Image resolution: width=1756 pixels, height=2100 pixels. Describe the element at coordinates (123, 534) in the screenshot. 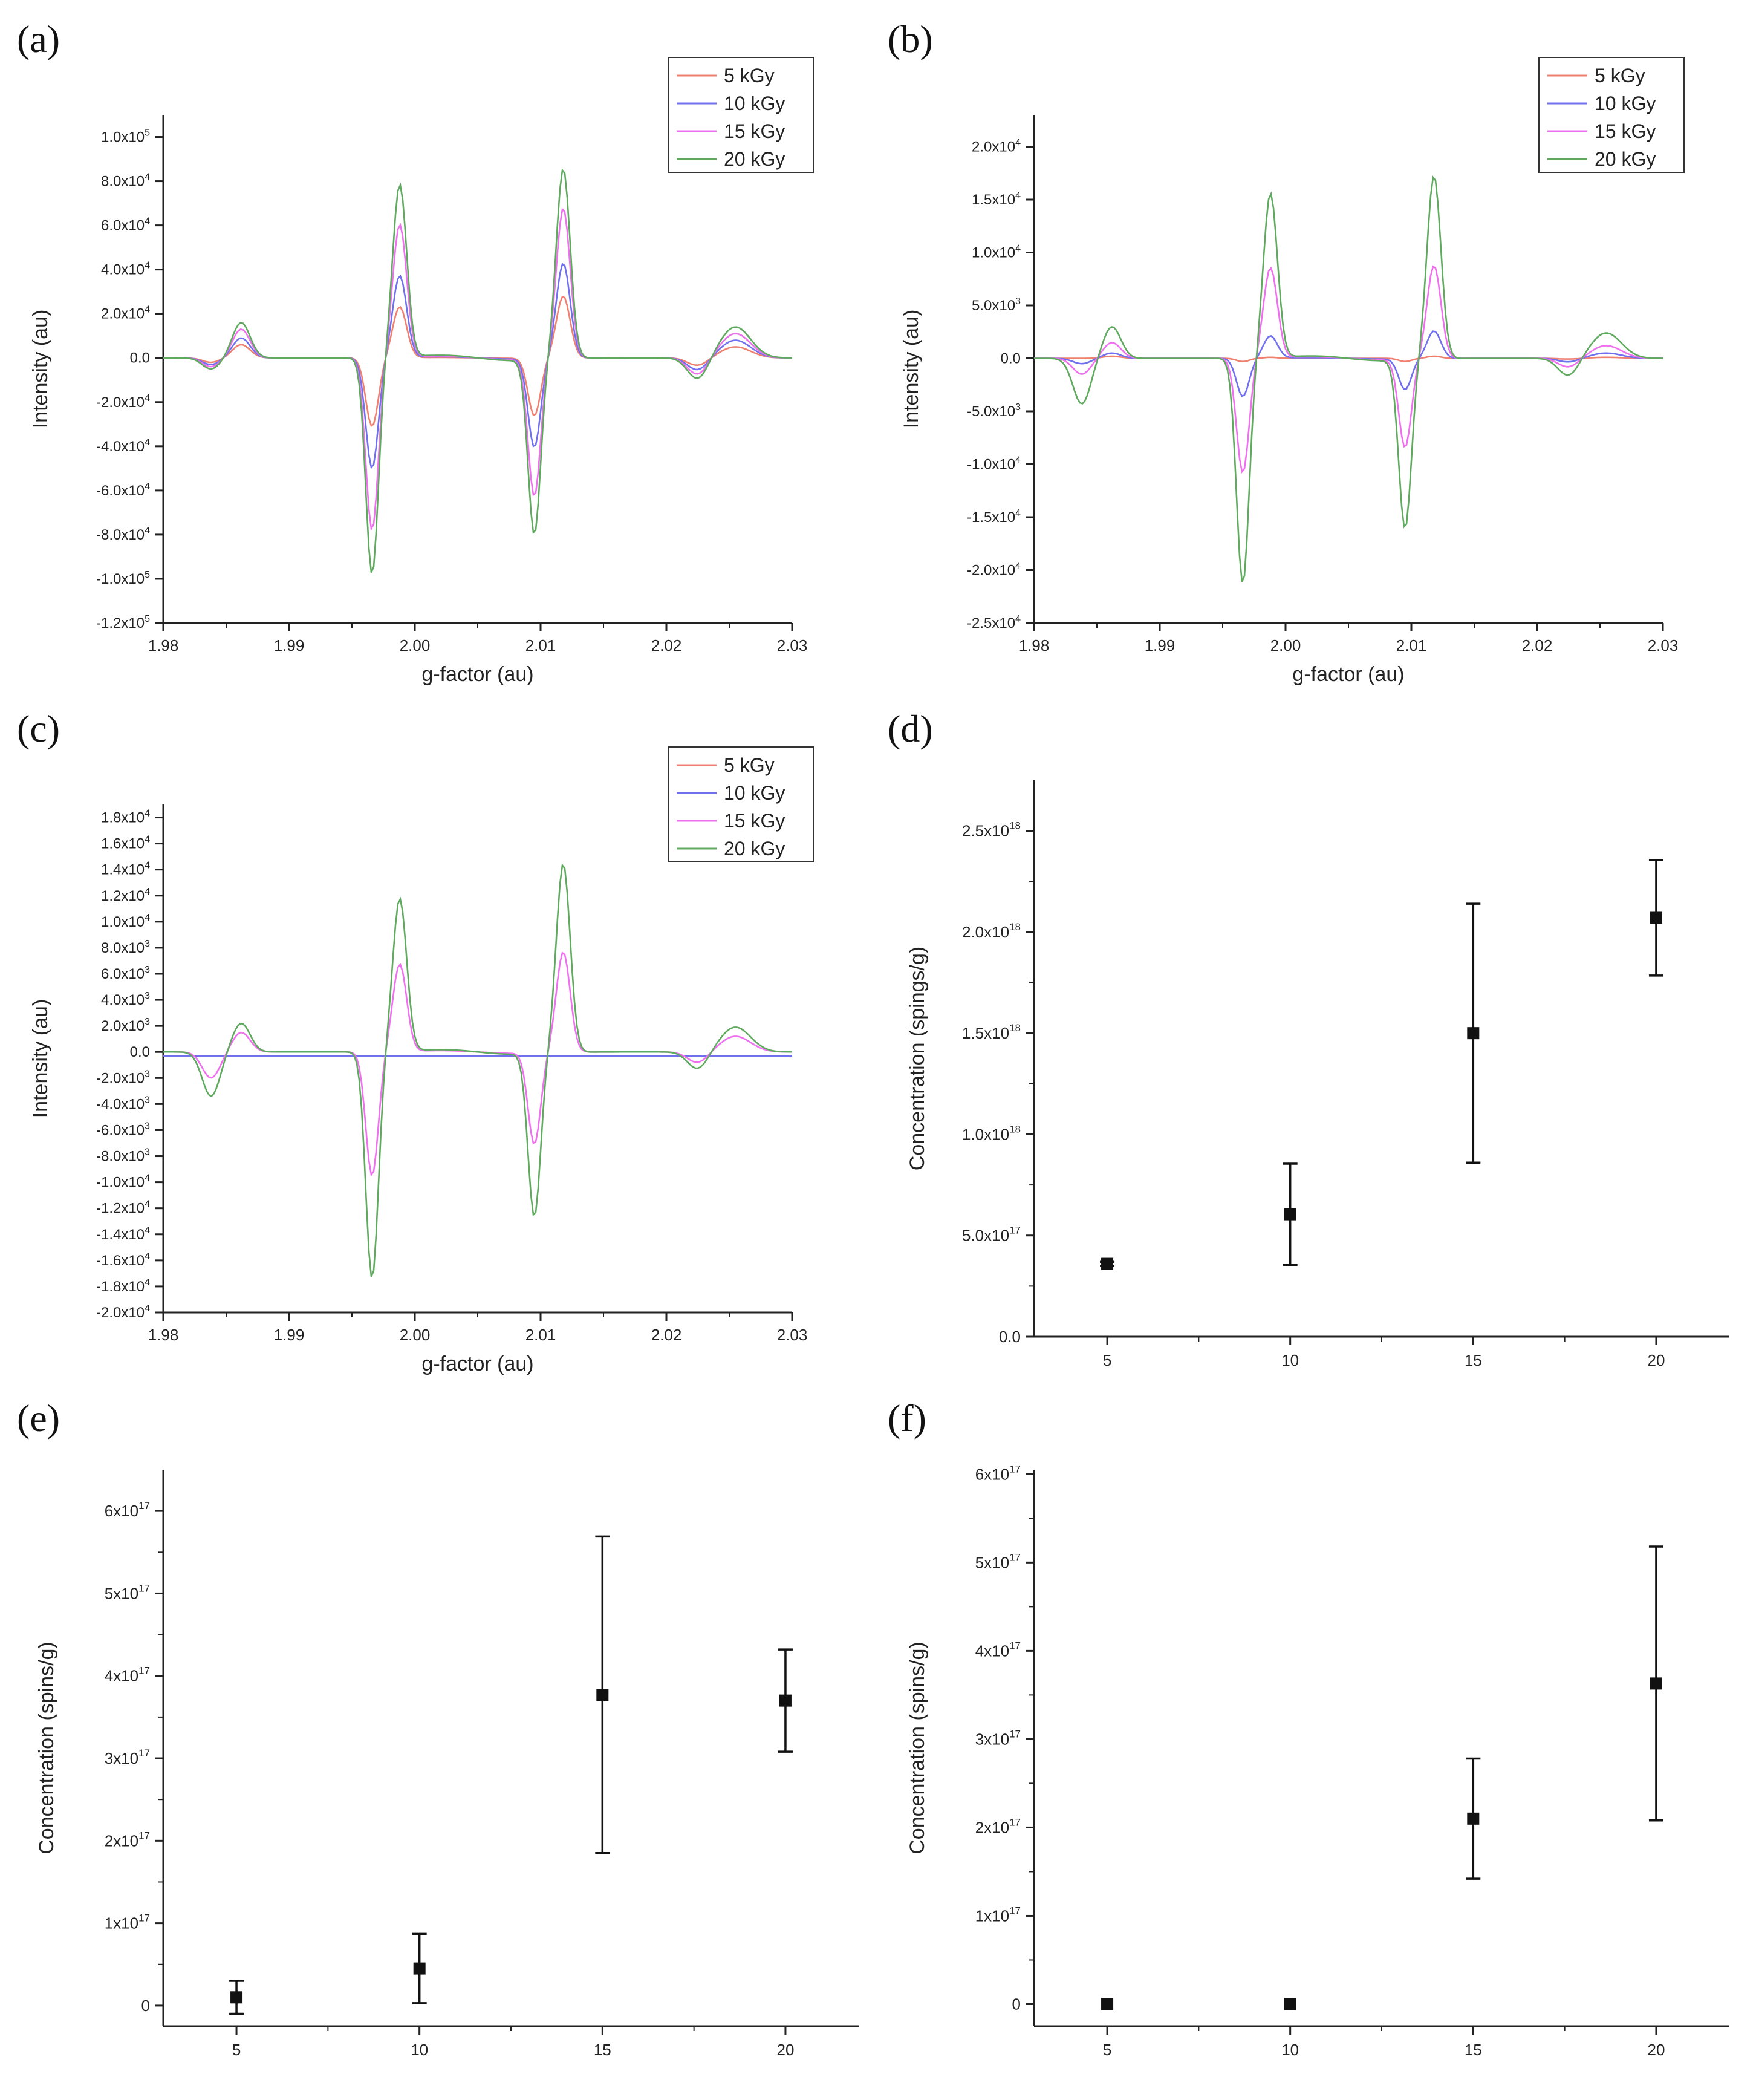

I see `y-tick-label: -8.0x104` at that location.